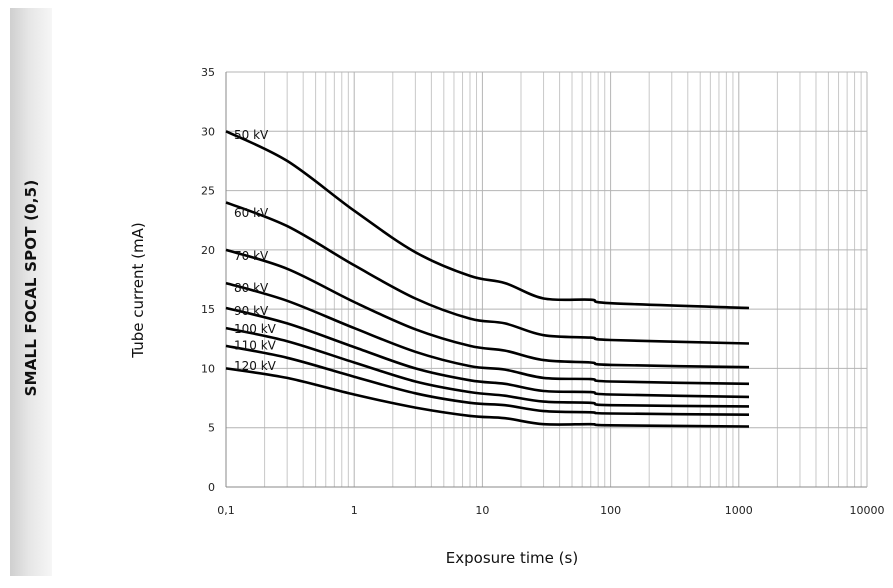  I want to click on y-tick-label: 0, so click(211, 487).